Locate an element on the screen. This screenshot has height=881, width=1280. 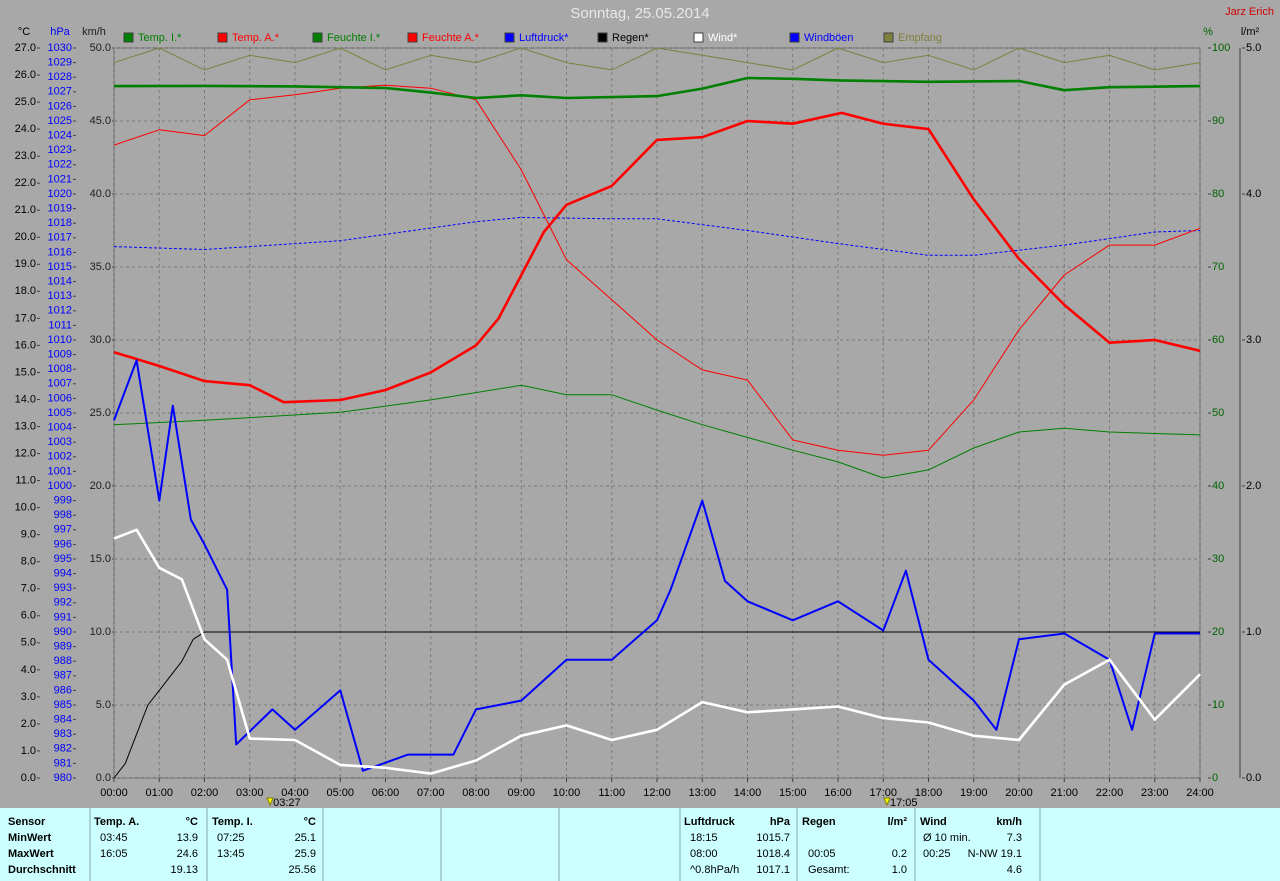
legend-label: Feuchte I.* is located at coordinates (354, 38).